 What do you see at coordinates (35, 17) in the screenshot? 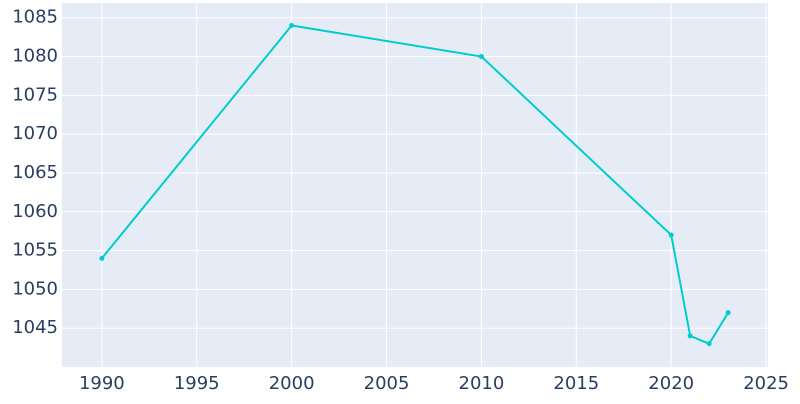
I see `y-tick-label: 1085` at bounding box center [35, 17].